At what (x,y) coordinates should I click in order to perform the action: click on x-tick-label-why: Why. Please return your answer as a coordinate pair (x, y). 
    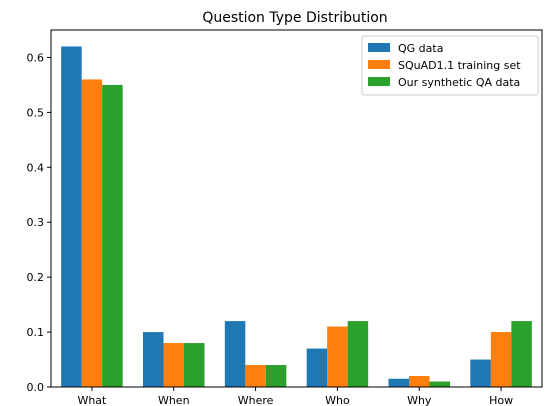
    Looking at the image, I should click on (419, 400).